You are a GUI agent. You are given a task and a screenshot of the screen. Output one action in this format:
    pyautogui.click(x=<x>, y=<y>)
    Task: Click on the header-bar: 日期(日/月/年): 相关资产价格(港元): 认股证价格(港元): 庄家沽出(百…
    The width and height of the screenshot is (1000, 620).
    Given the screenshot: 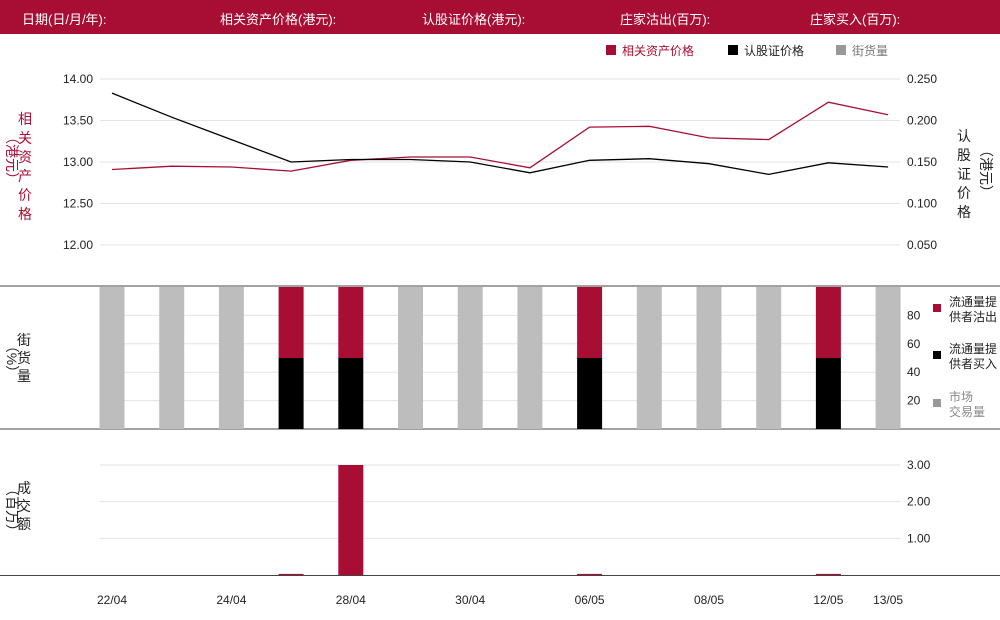 What is the action you would take?
    pyautogui.click(x=500, y=17)
    